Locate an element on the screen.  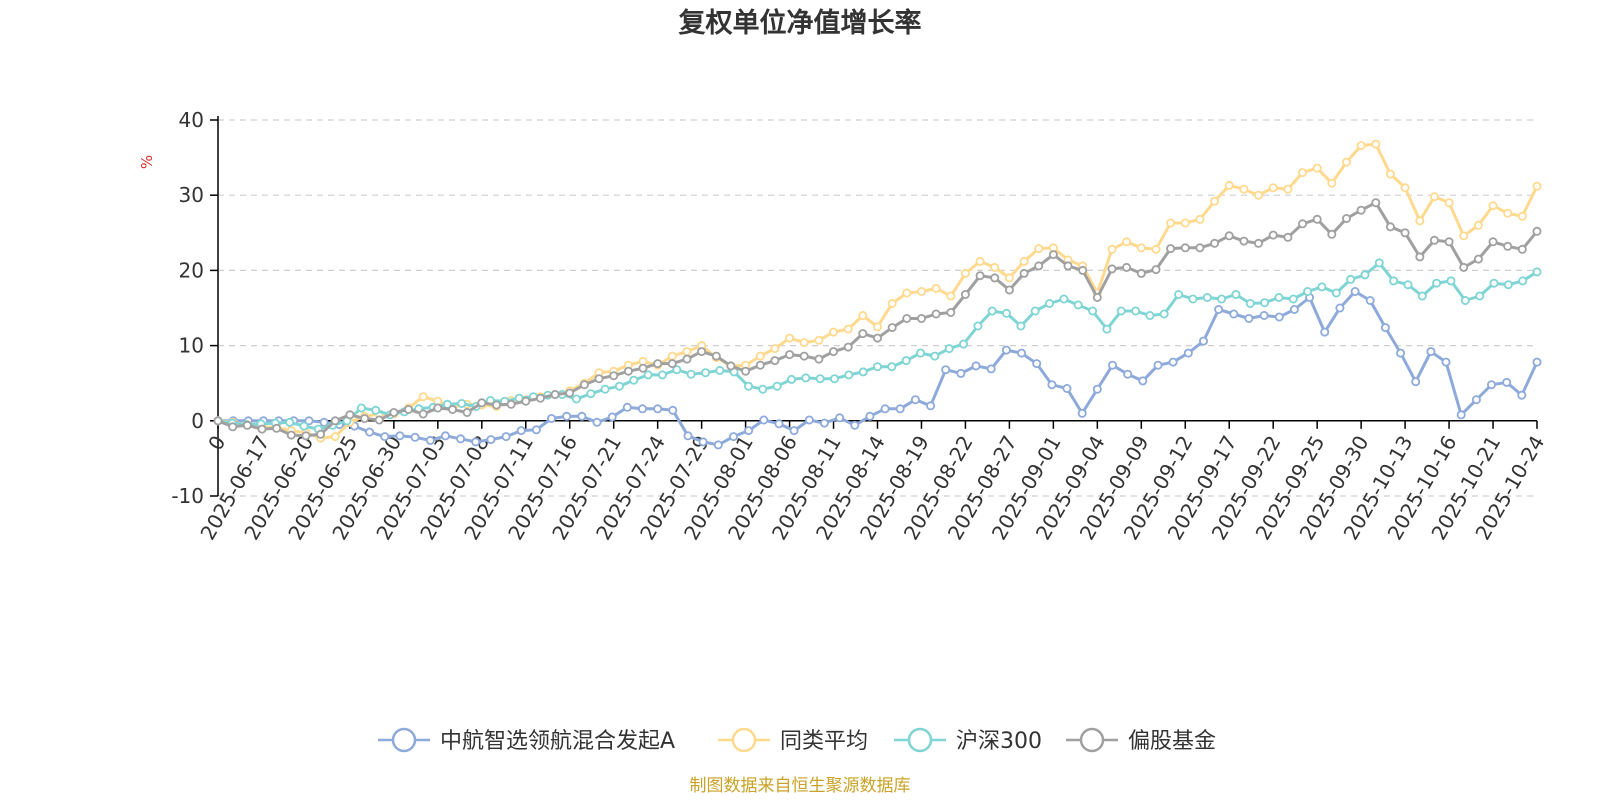
legend-label: 同类平均 is located at coordinates (824, 741).